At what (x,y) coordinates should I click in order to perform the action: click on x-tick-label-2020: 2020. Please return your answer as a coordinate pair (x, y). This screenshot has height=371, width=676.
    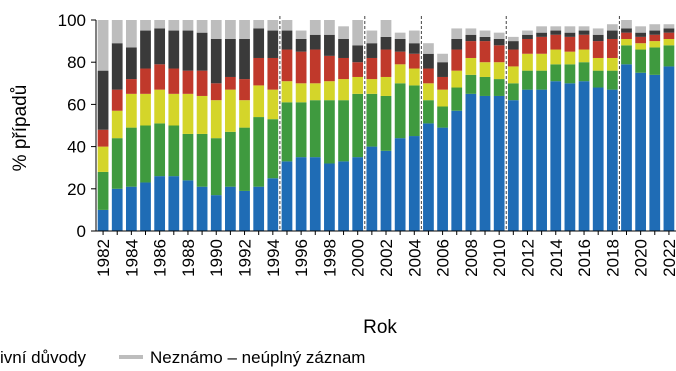
    Looking at the image, I should click on (641, 258).